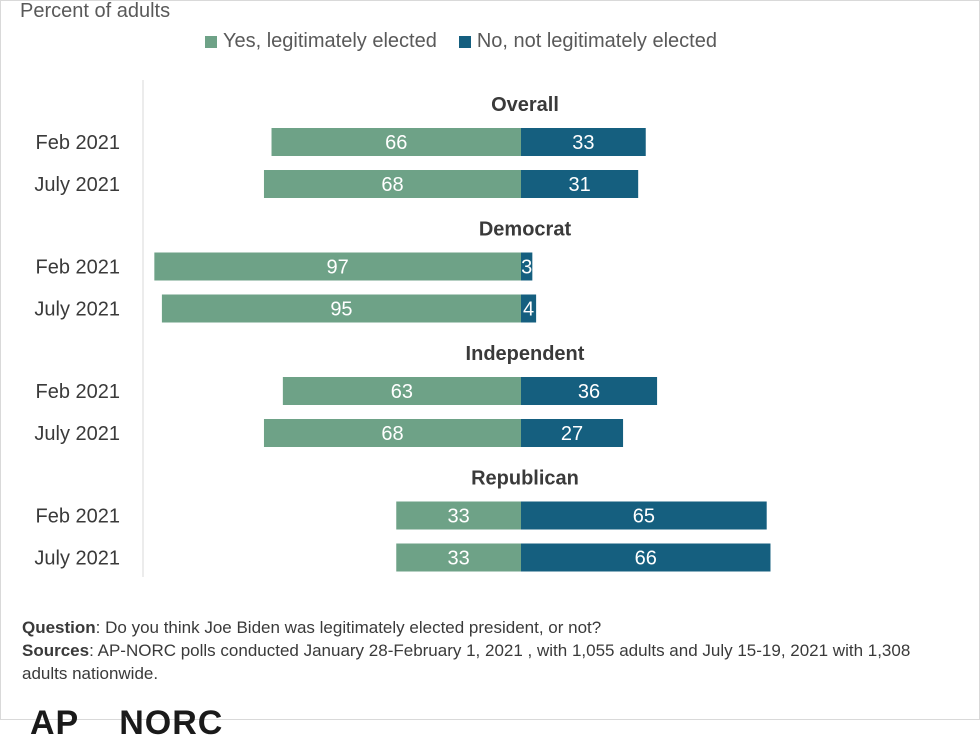 Image resolution: width=980 pixels, height=743 pixels. I want to click on group-title: Overall, so click(525, 105).